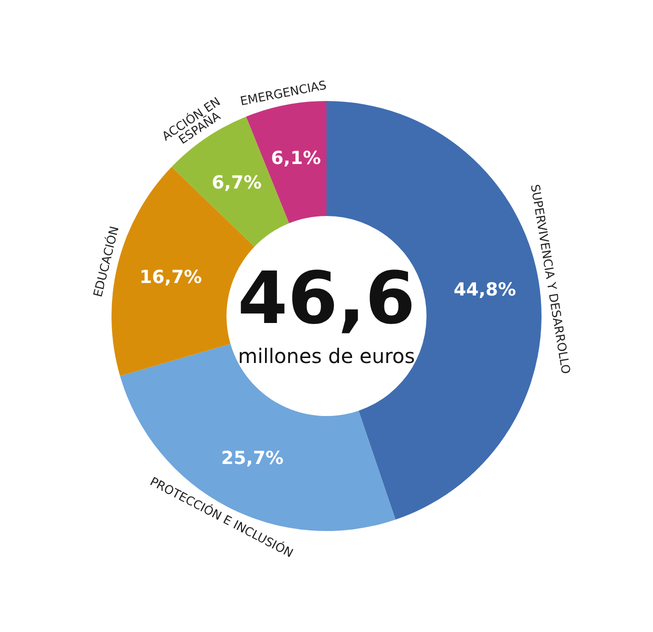 The image size is (653, 632). I want to click on data-label: 6,7%, so click(237, 183).